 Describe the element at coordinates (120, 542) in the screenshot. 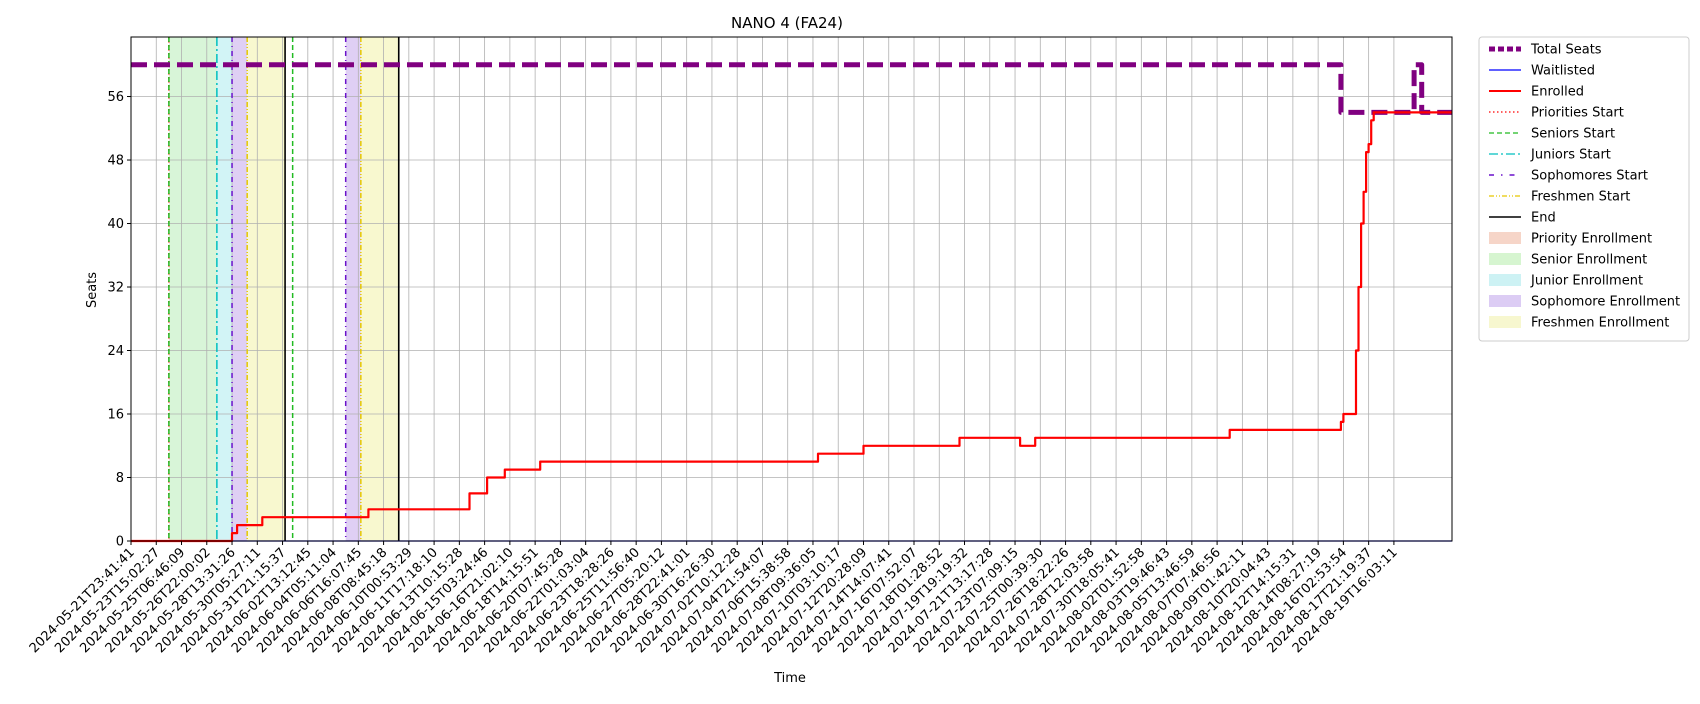

I see `y-tick-label: 0` at that location.